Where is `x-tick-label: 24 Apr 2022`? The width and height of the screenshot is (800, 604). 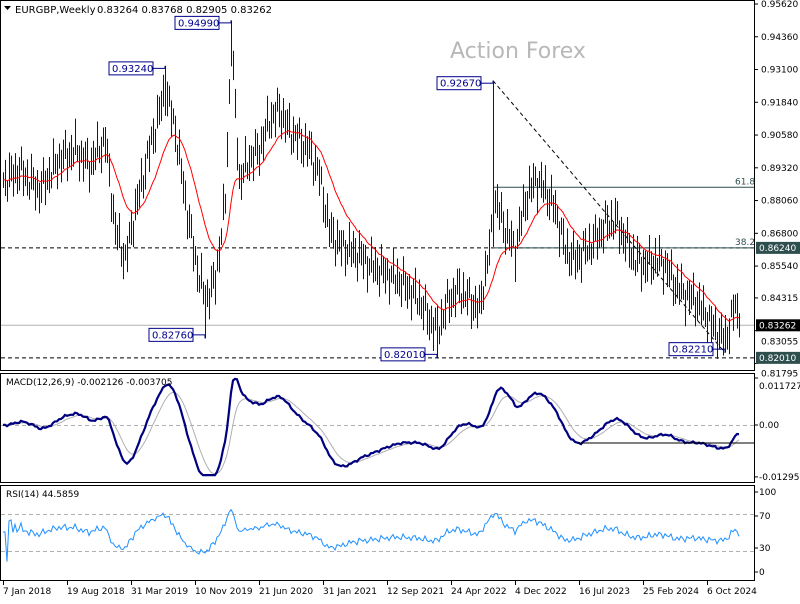
x-tick-label: 24 Apr 2022 is located at coordinates (479, 592).